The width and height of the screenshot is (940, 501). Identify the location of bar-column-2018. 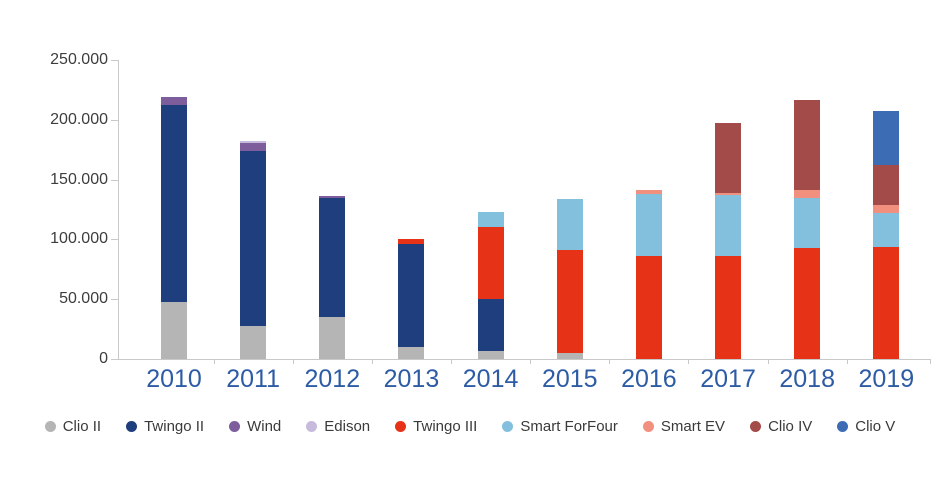
(807, 229).